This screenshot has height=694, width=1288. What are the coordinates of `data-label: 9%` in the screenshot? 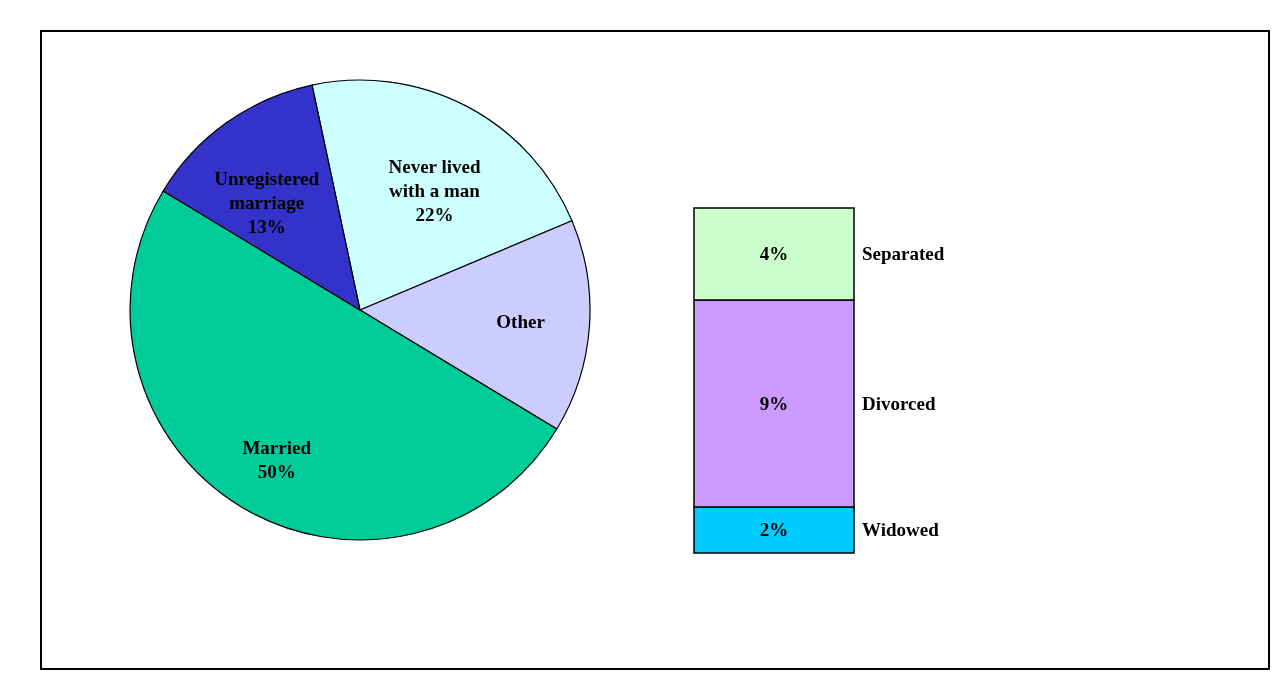 It's located at (774, 403).